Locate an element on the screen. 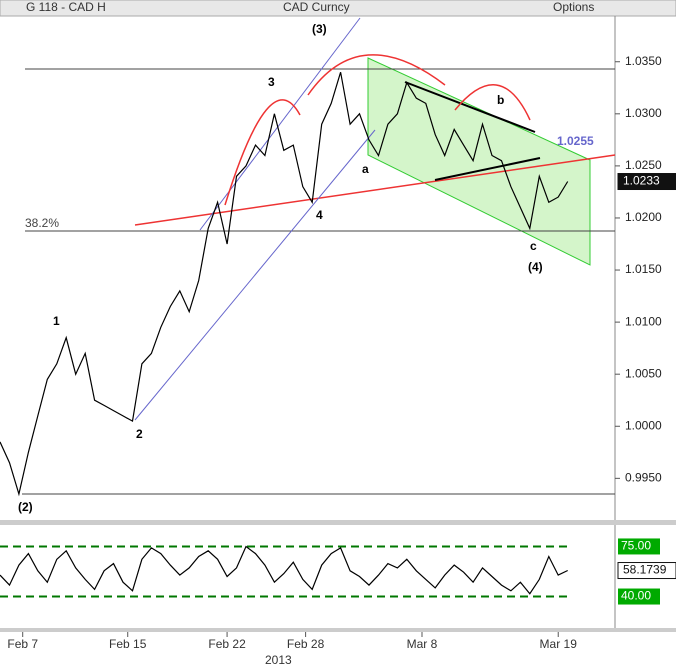 This screenshot has height=671, width=676. channel-line is located at coordinates (280, 124).